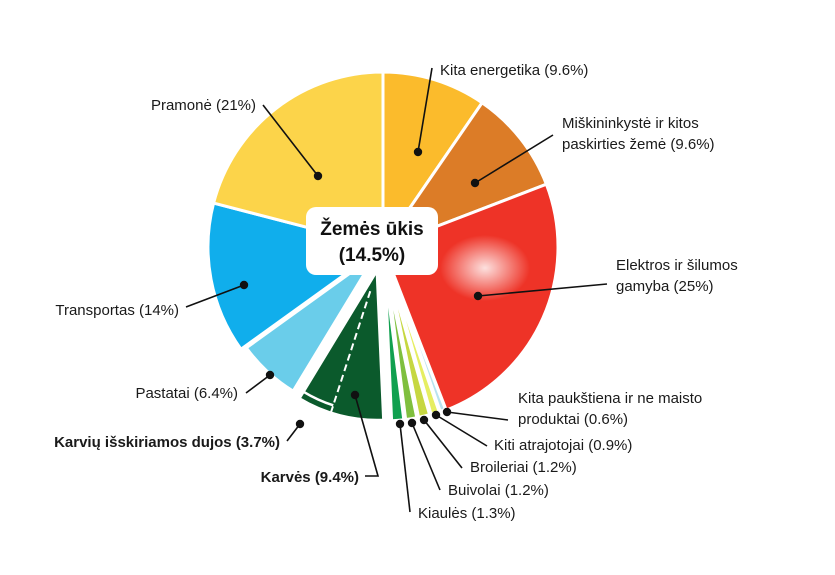 This screenshot has width=835, height=575. I want to click on leader-pastatai, so click(258, 384).